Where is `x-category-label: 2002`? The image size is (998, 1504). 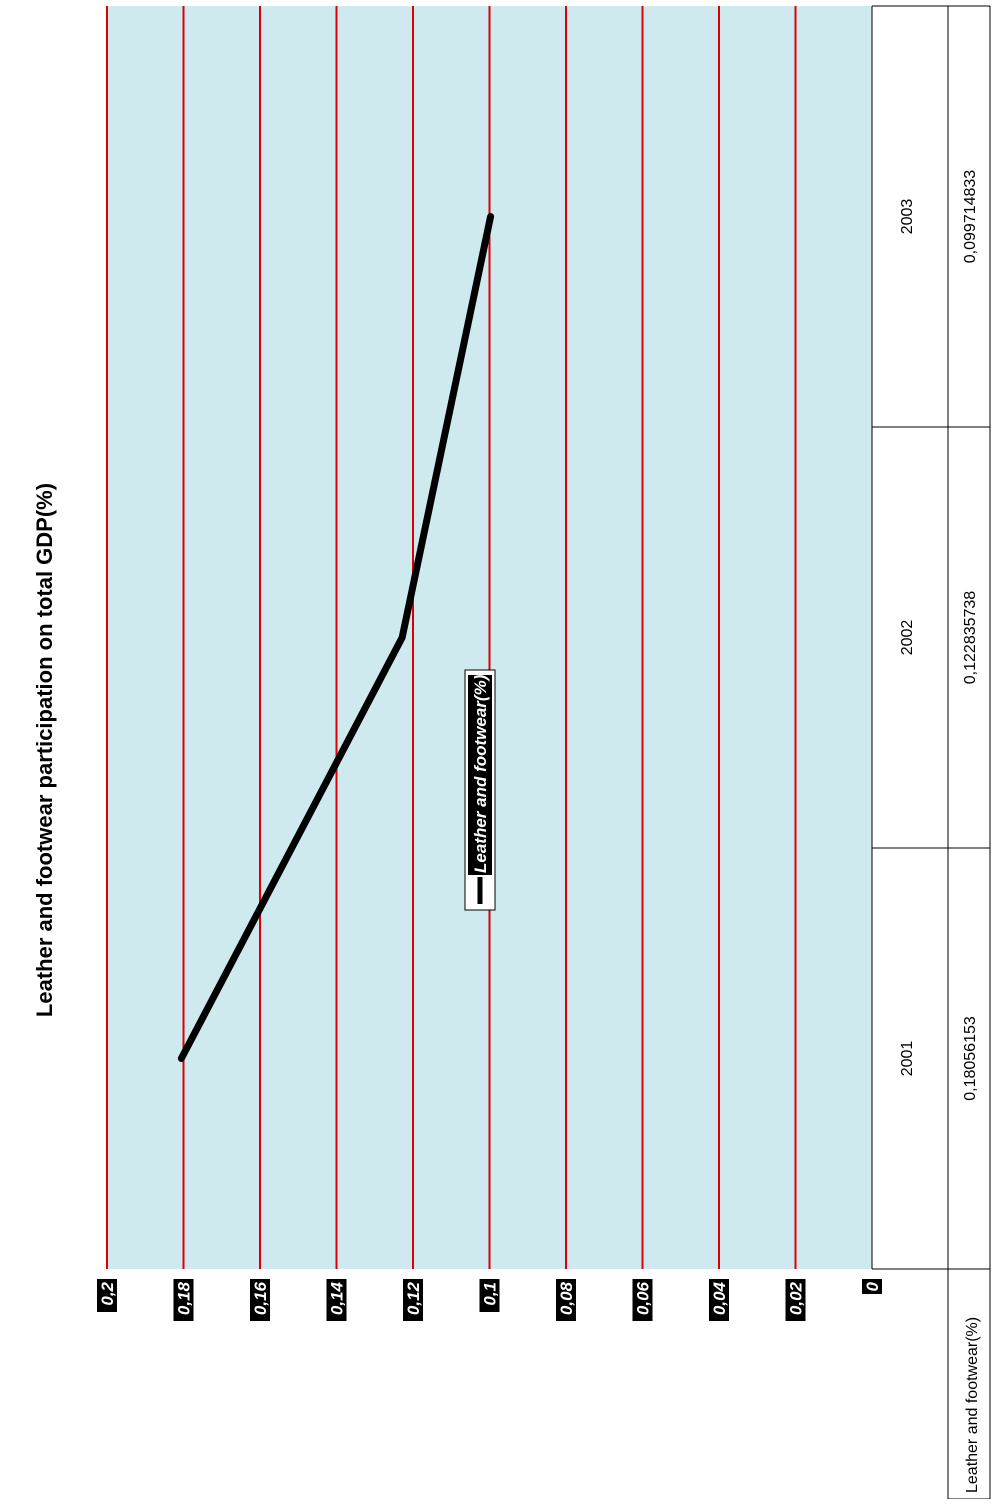
x-category-label: 2002 is located at coordinates (907, 638).